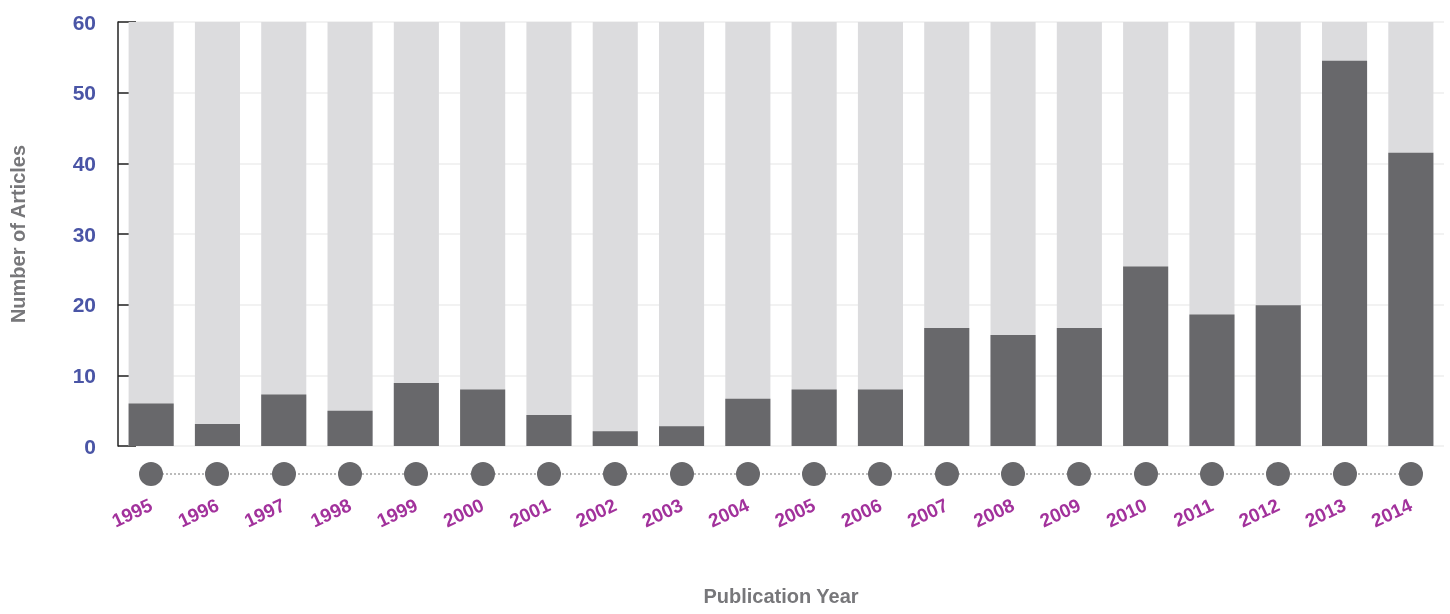 The height and width of the screenshot is (614, 1450). Describe the element at coordinates (84, 22) in the screenshot. I see `y-tick-label: 60` at that location.